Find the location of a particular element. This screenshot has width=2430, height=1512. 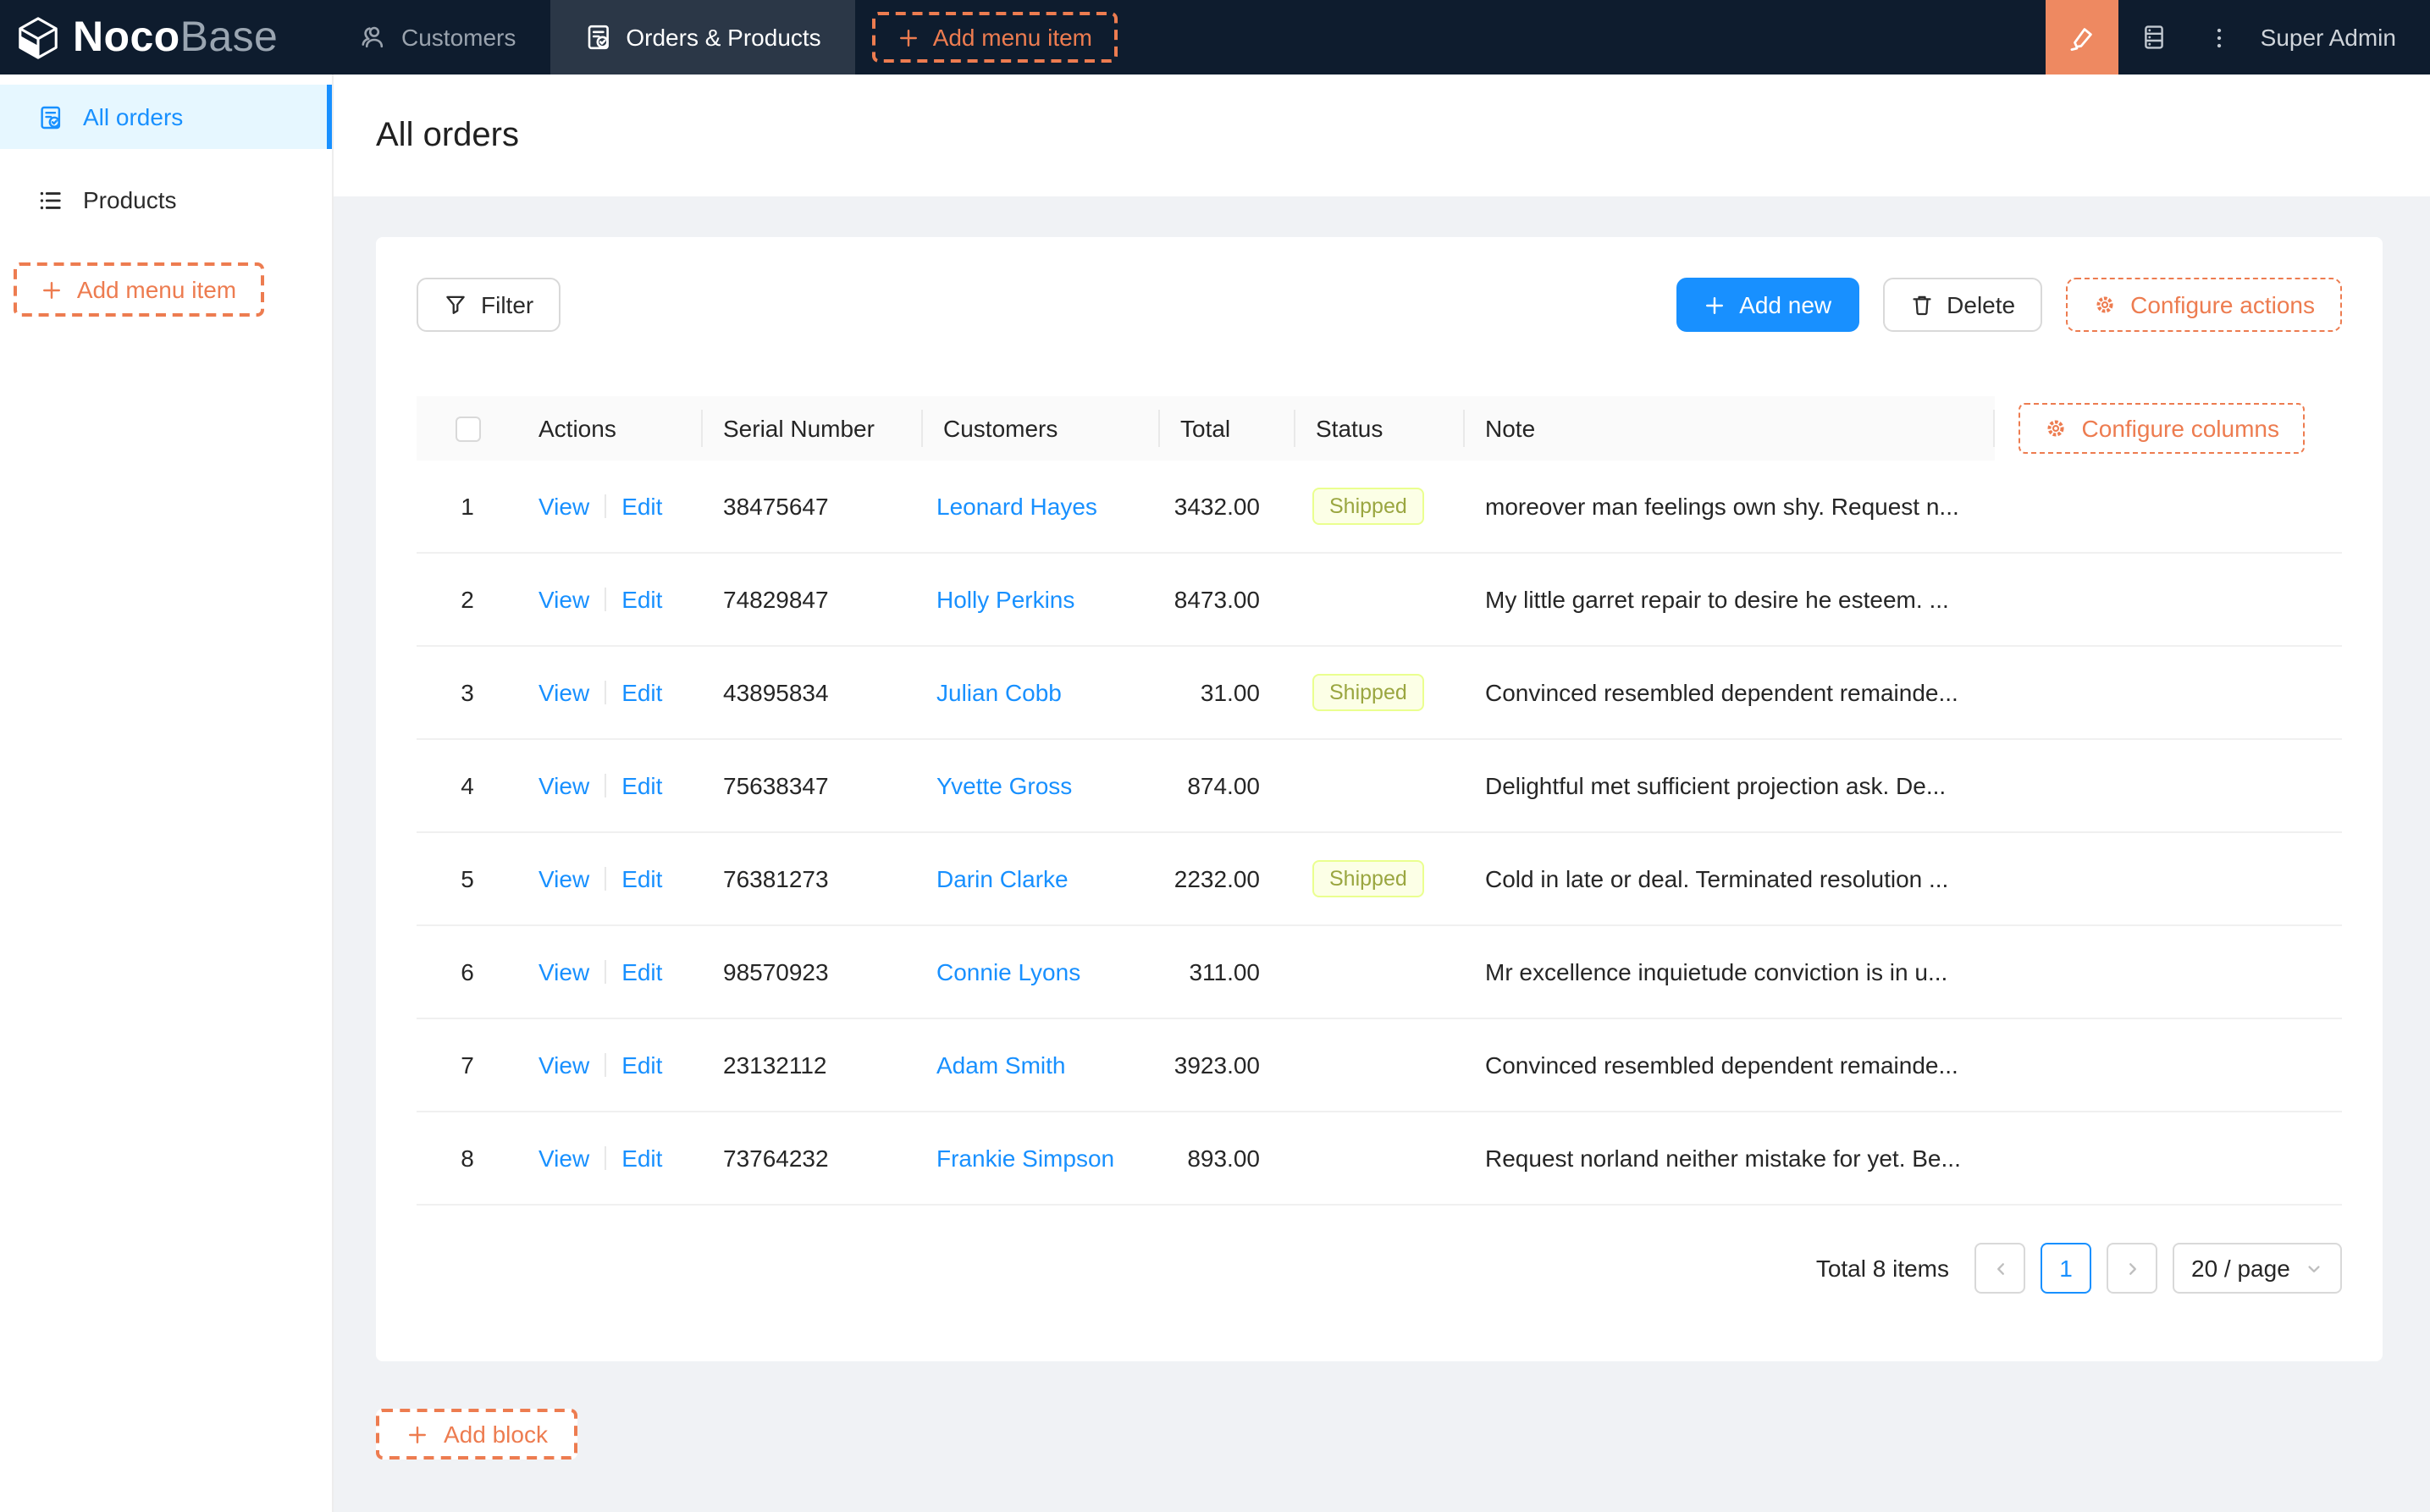

chevron-left-icon is located at coordinates (2000, 1268).